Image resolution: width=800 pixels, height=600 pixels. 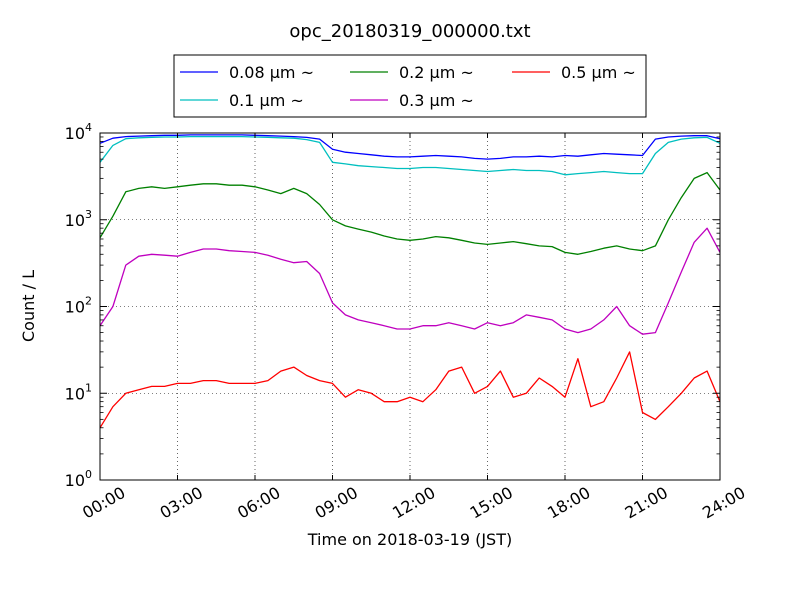 I want to click on y-tick-label: 10³, so click(x=78, y=219).